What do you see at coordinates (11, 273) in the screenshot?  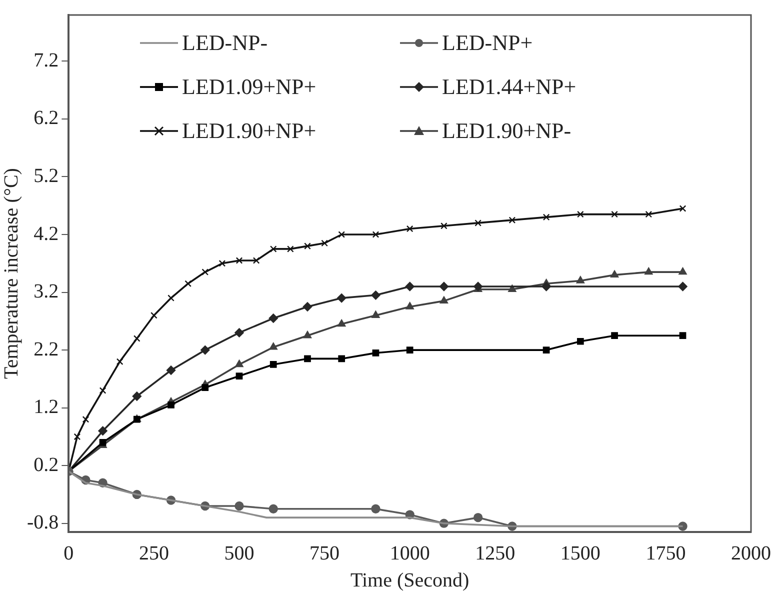 I see `y-axis-title: Temperature increase (°C)` at bounding box center [11, 273].